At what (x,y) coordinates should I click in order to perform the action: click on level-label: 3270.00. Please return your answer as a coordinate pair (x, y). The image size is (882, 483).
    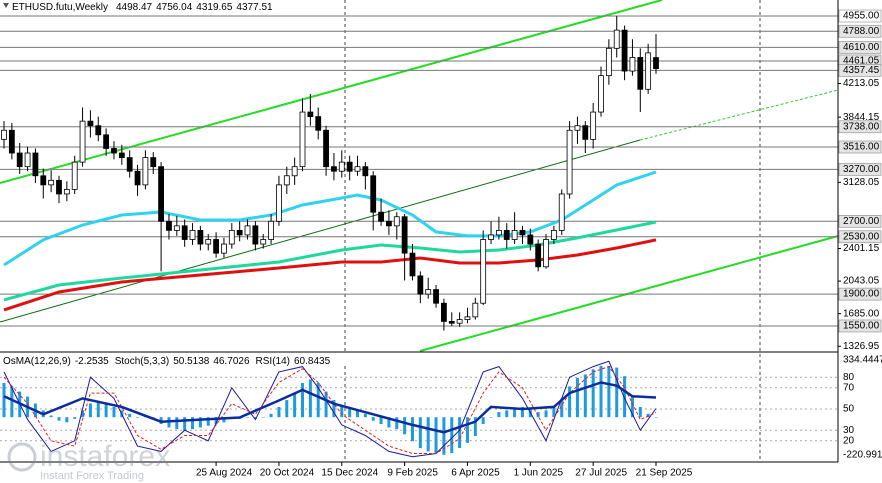
    Looking at the image, I should click on (861, 169).